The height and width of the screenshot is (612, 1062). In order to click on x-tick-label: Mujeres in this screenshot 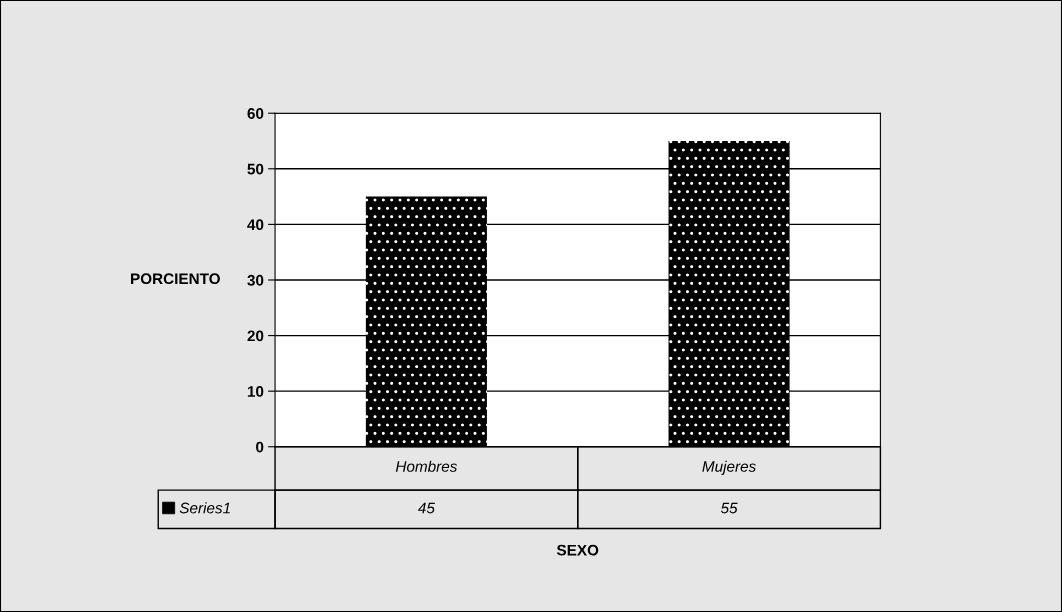, I will do `click(729, 467)`.